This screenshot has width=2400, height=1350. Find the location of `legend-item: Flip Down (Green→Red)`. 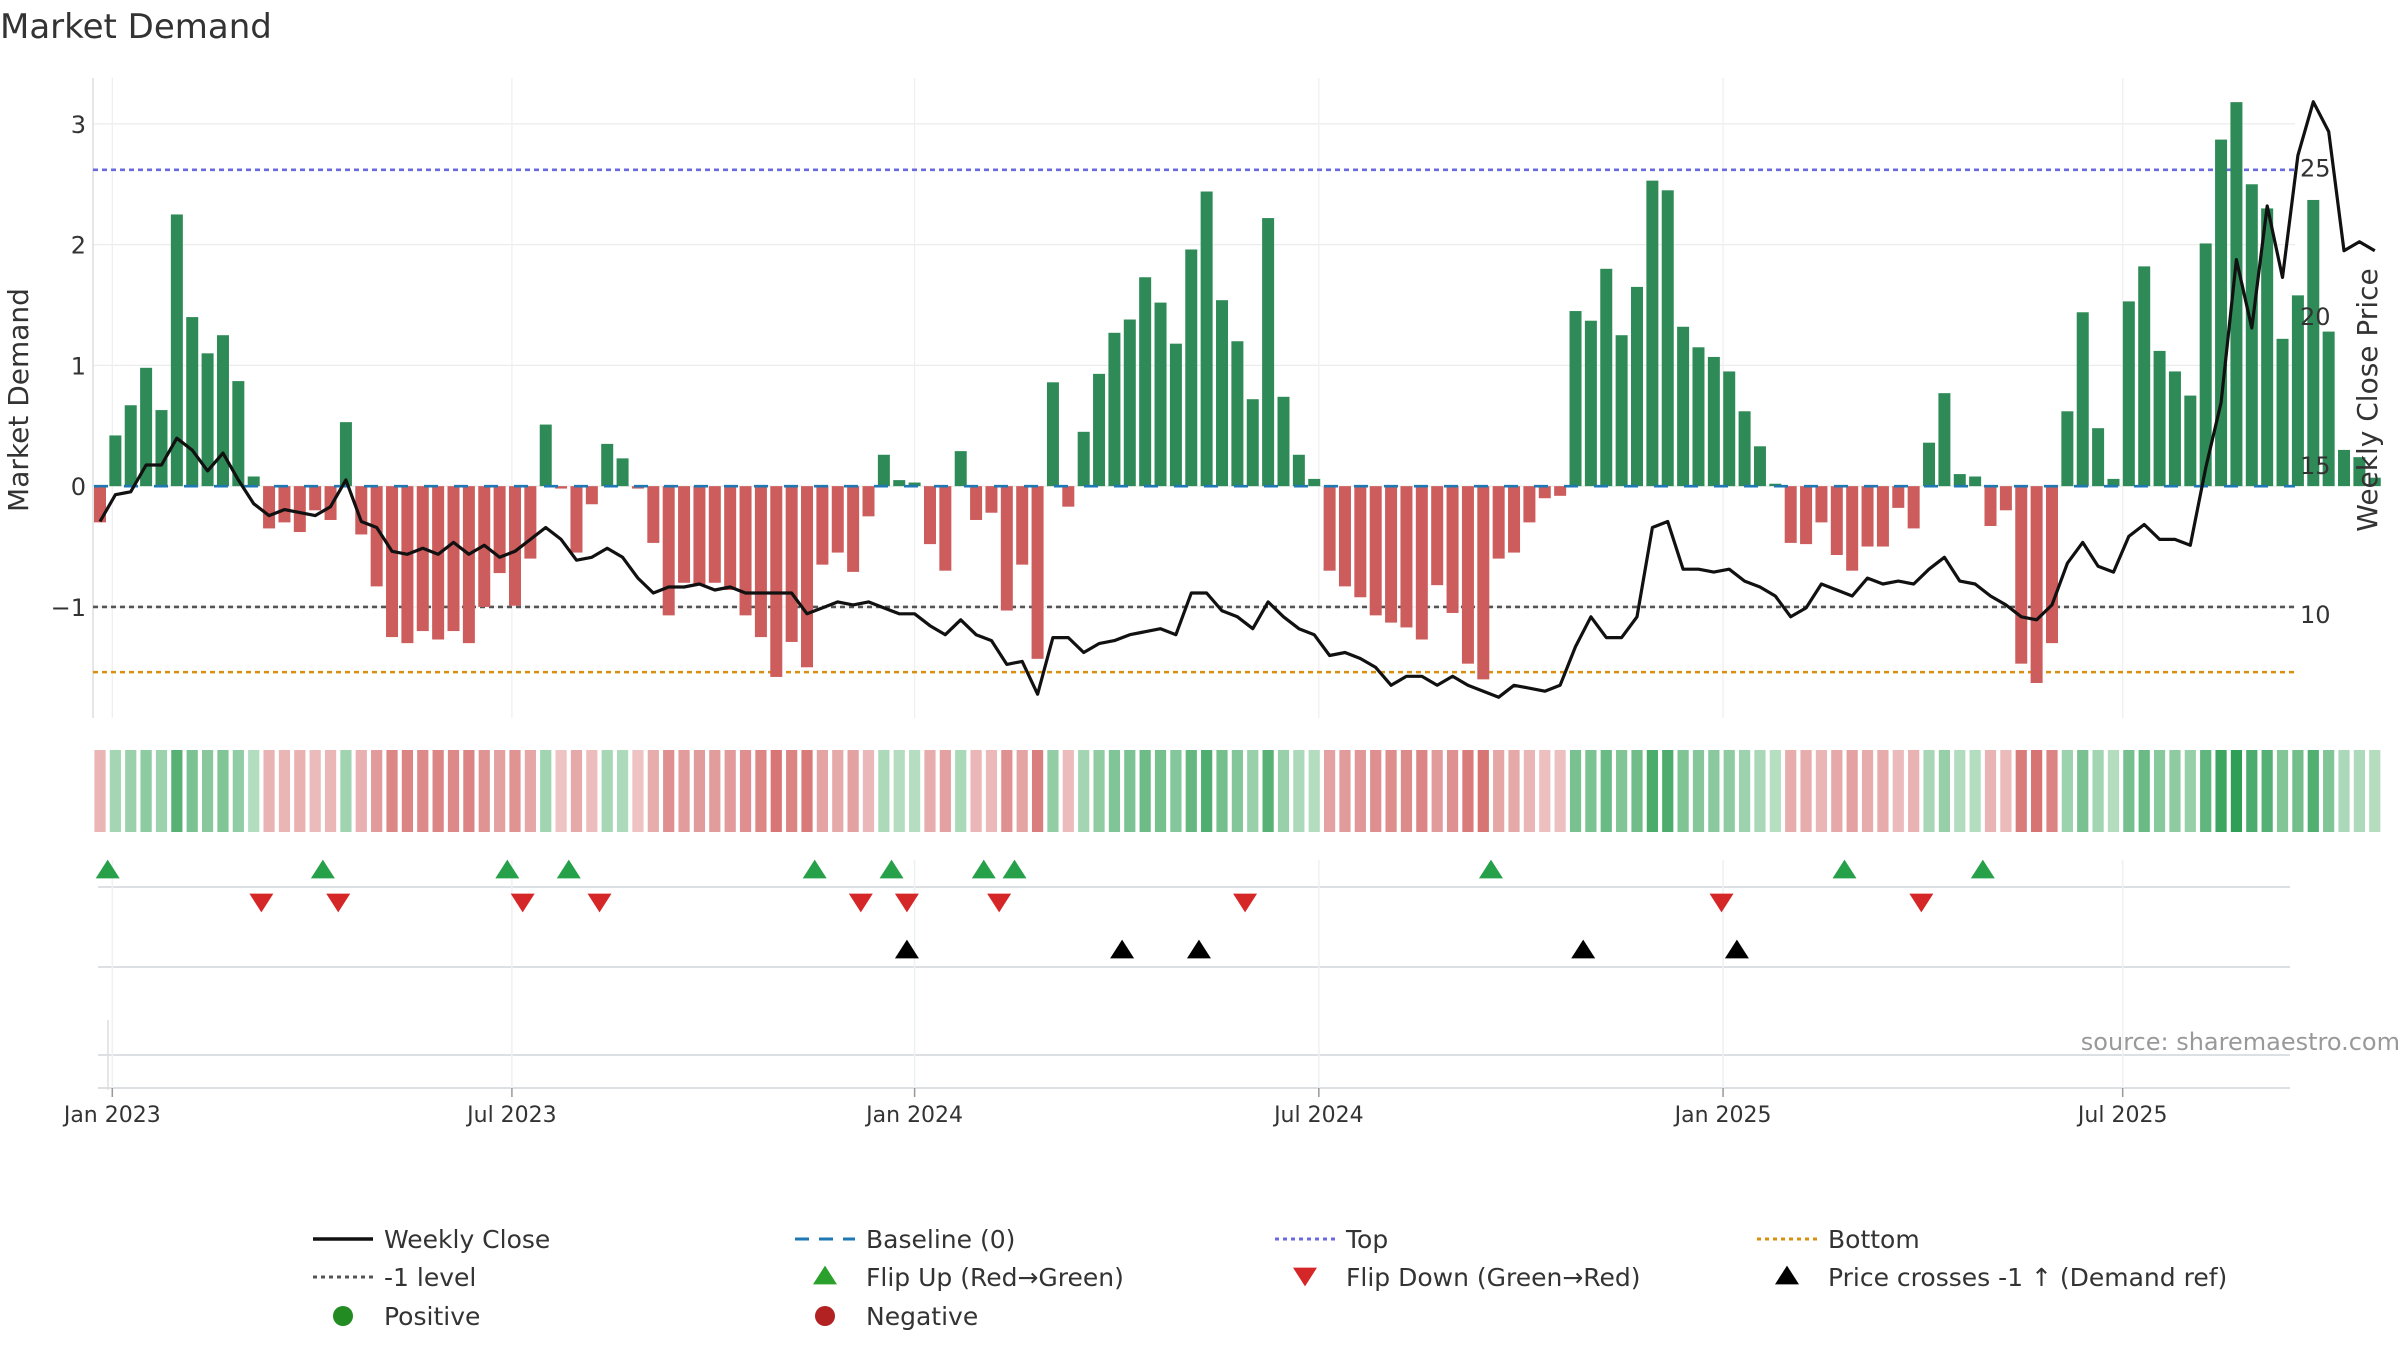

legend-item: Flip Down (Green→Red) is located at coordinates (1467, 1277).